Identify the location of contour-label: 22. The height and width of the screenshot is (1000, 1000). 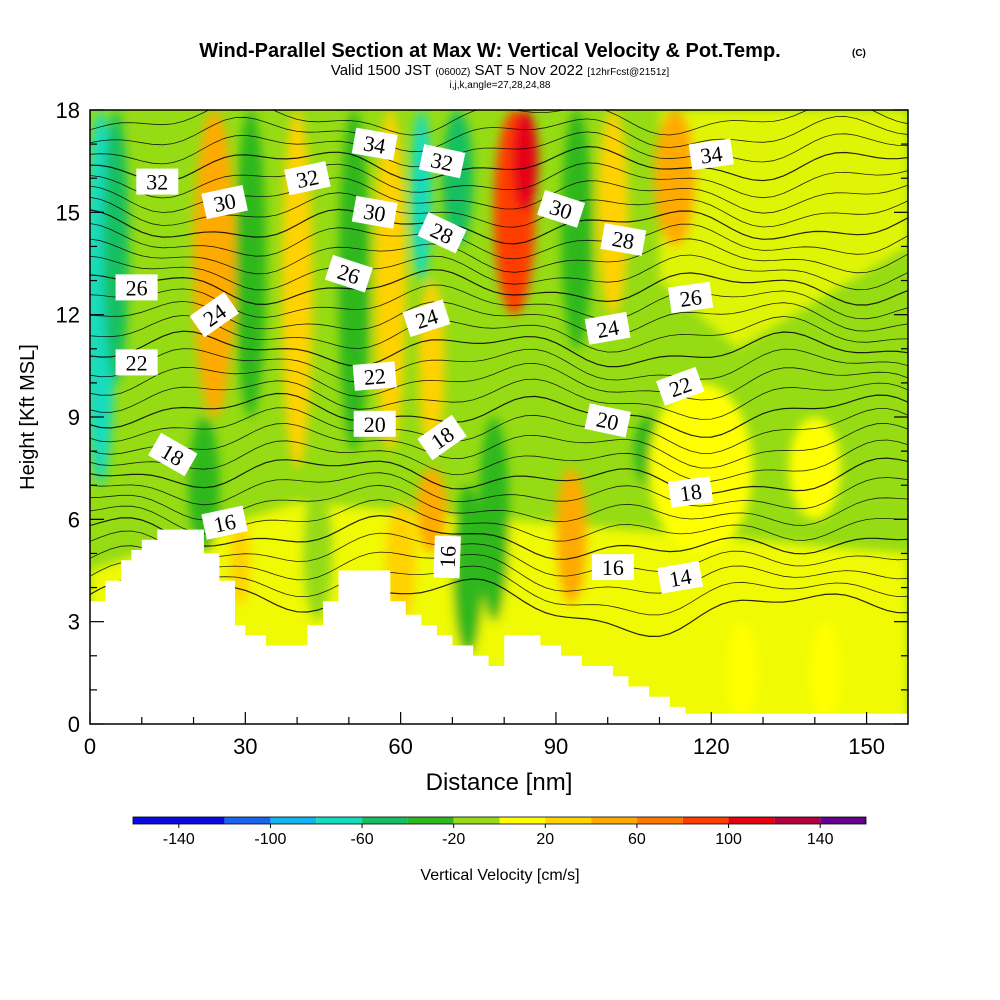
(680, 386).